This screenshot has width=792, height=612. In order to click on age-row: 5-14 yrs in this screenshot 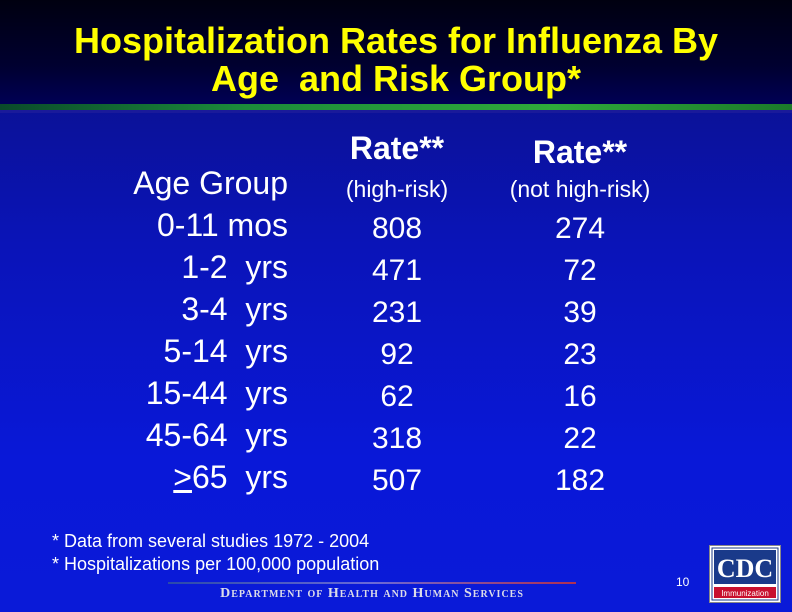, I will do `click(225, 351)`.